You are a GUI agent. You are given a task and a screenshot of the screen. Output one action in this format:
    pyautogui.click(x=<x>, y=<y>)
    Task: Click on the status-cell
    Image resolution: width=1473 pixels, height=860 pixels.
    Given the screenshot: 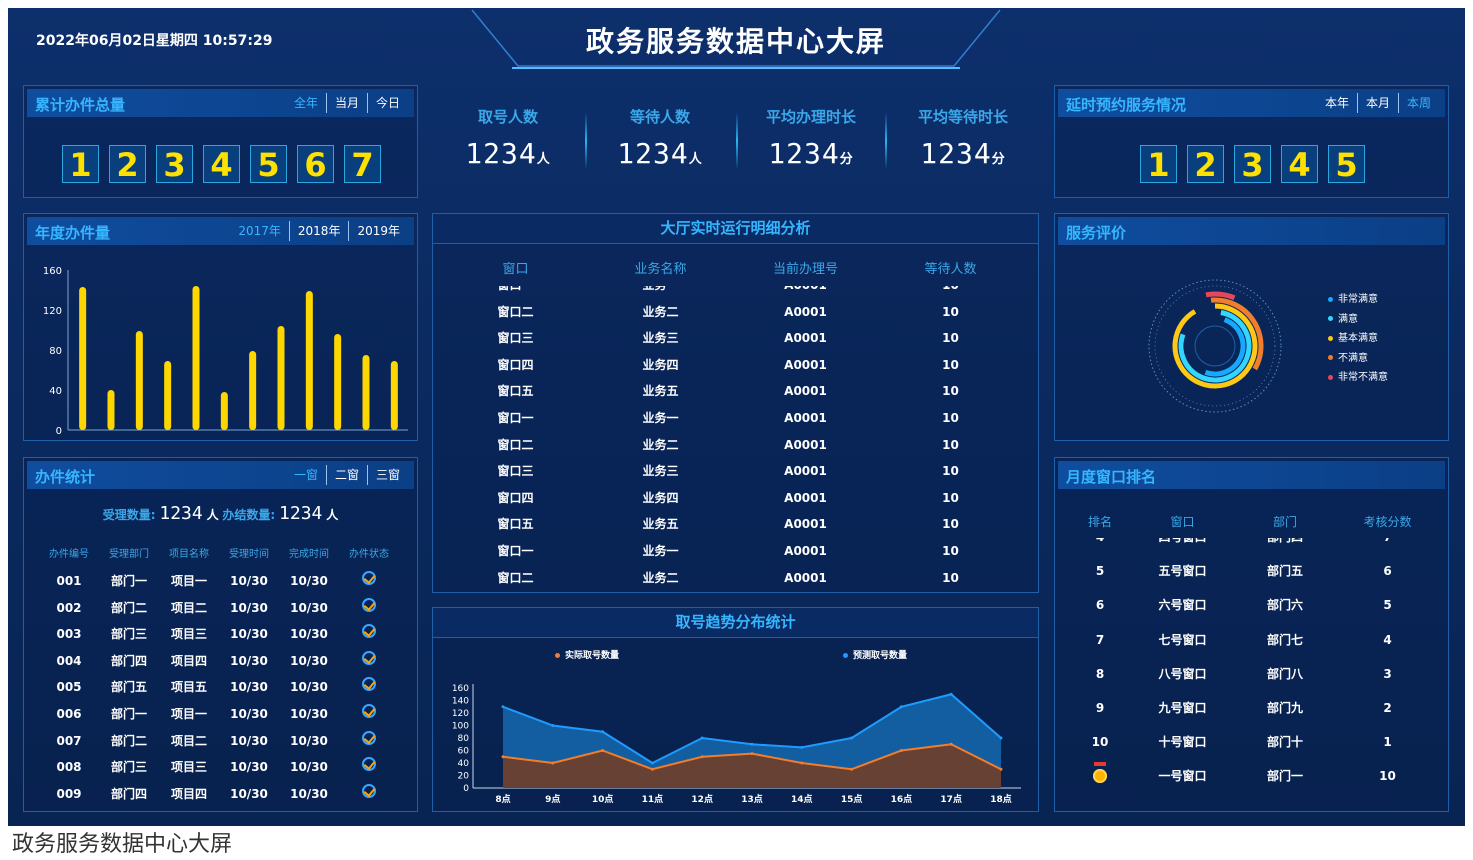 What is the action you would take?
    pyautogui.click(x=369, y=661)
    